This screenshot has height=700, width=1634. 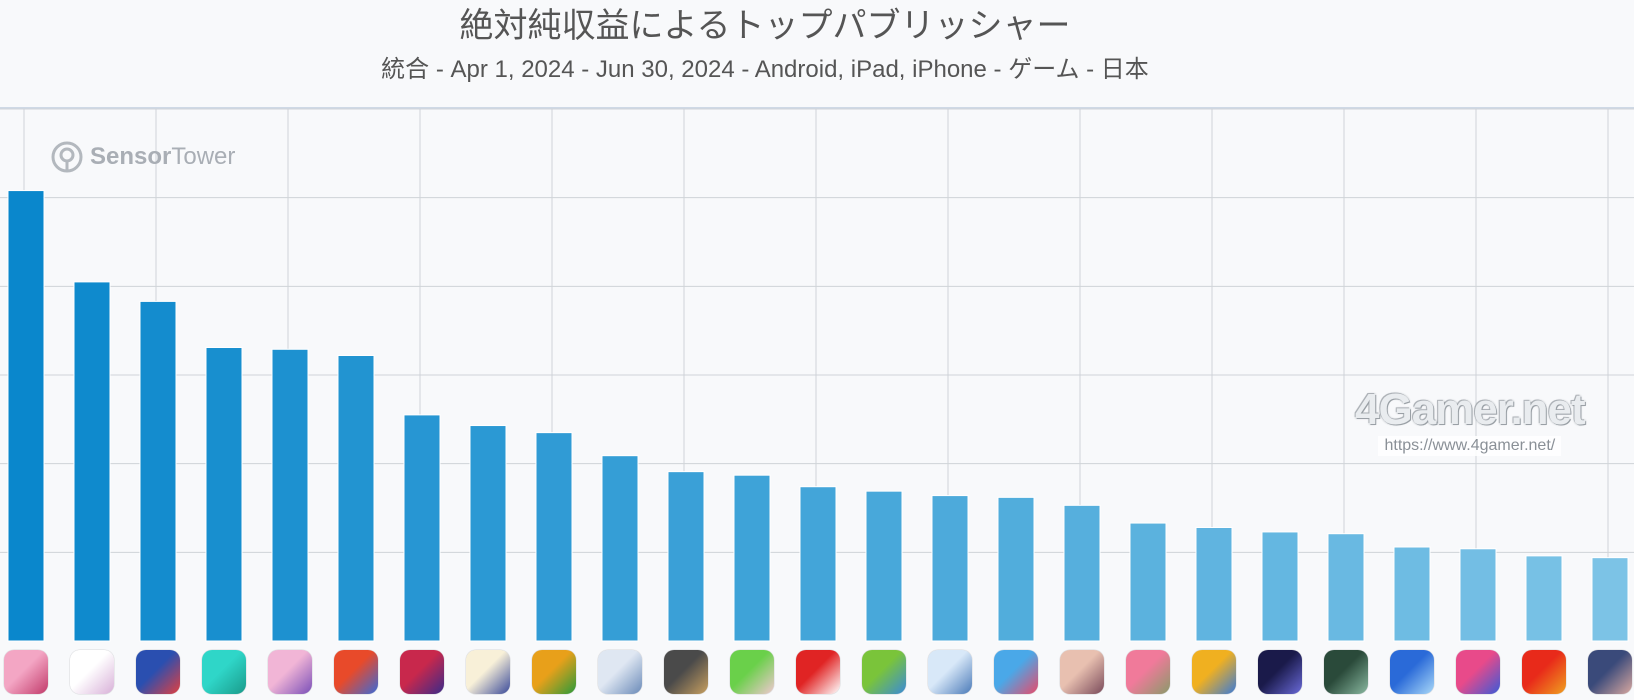 I want to click on publisher-14-icon, so click(x=884, y=672).